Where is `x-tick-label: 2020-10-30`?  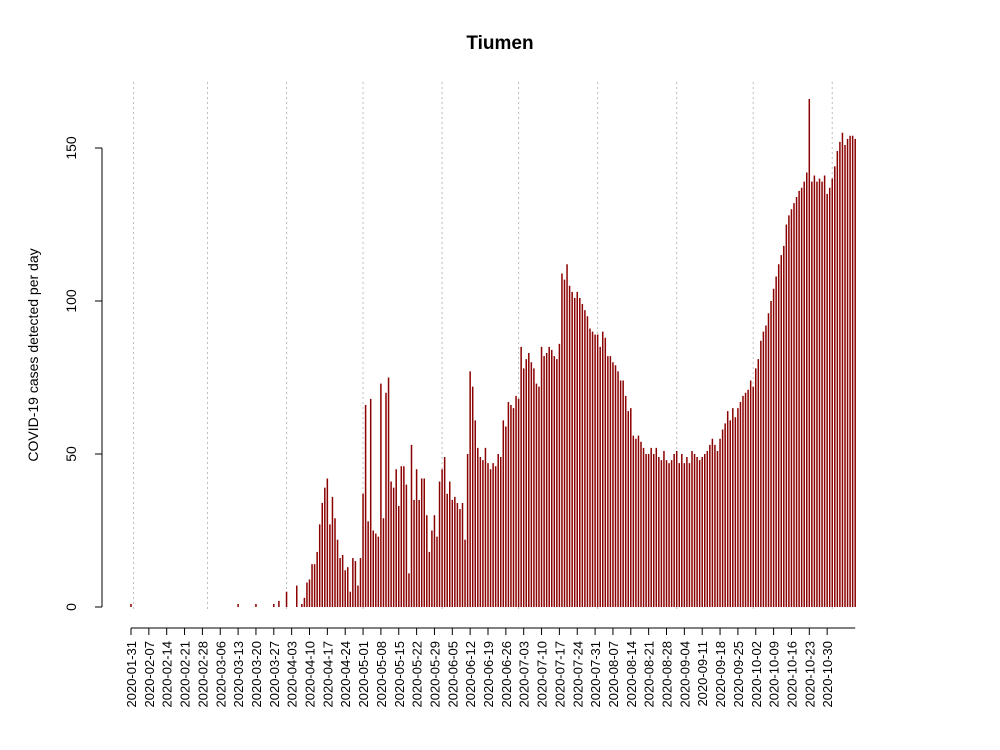
x-tick-label: 2020-10-30 is located at coordinates (827, 674).